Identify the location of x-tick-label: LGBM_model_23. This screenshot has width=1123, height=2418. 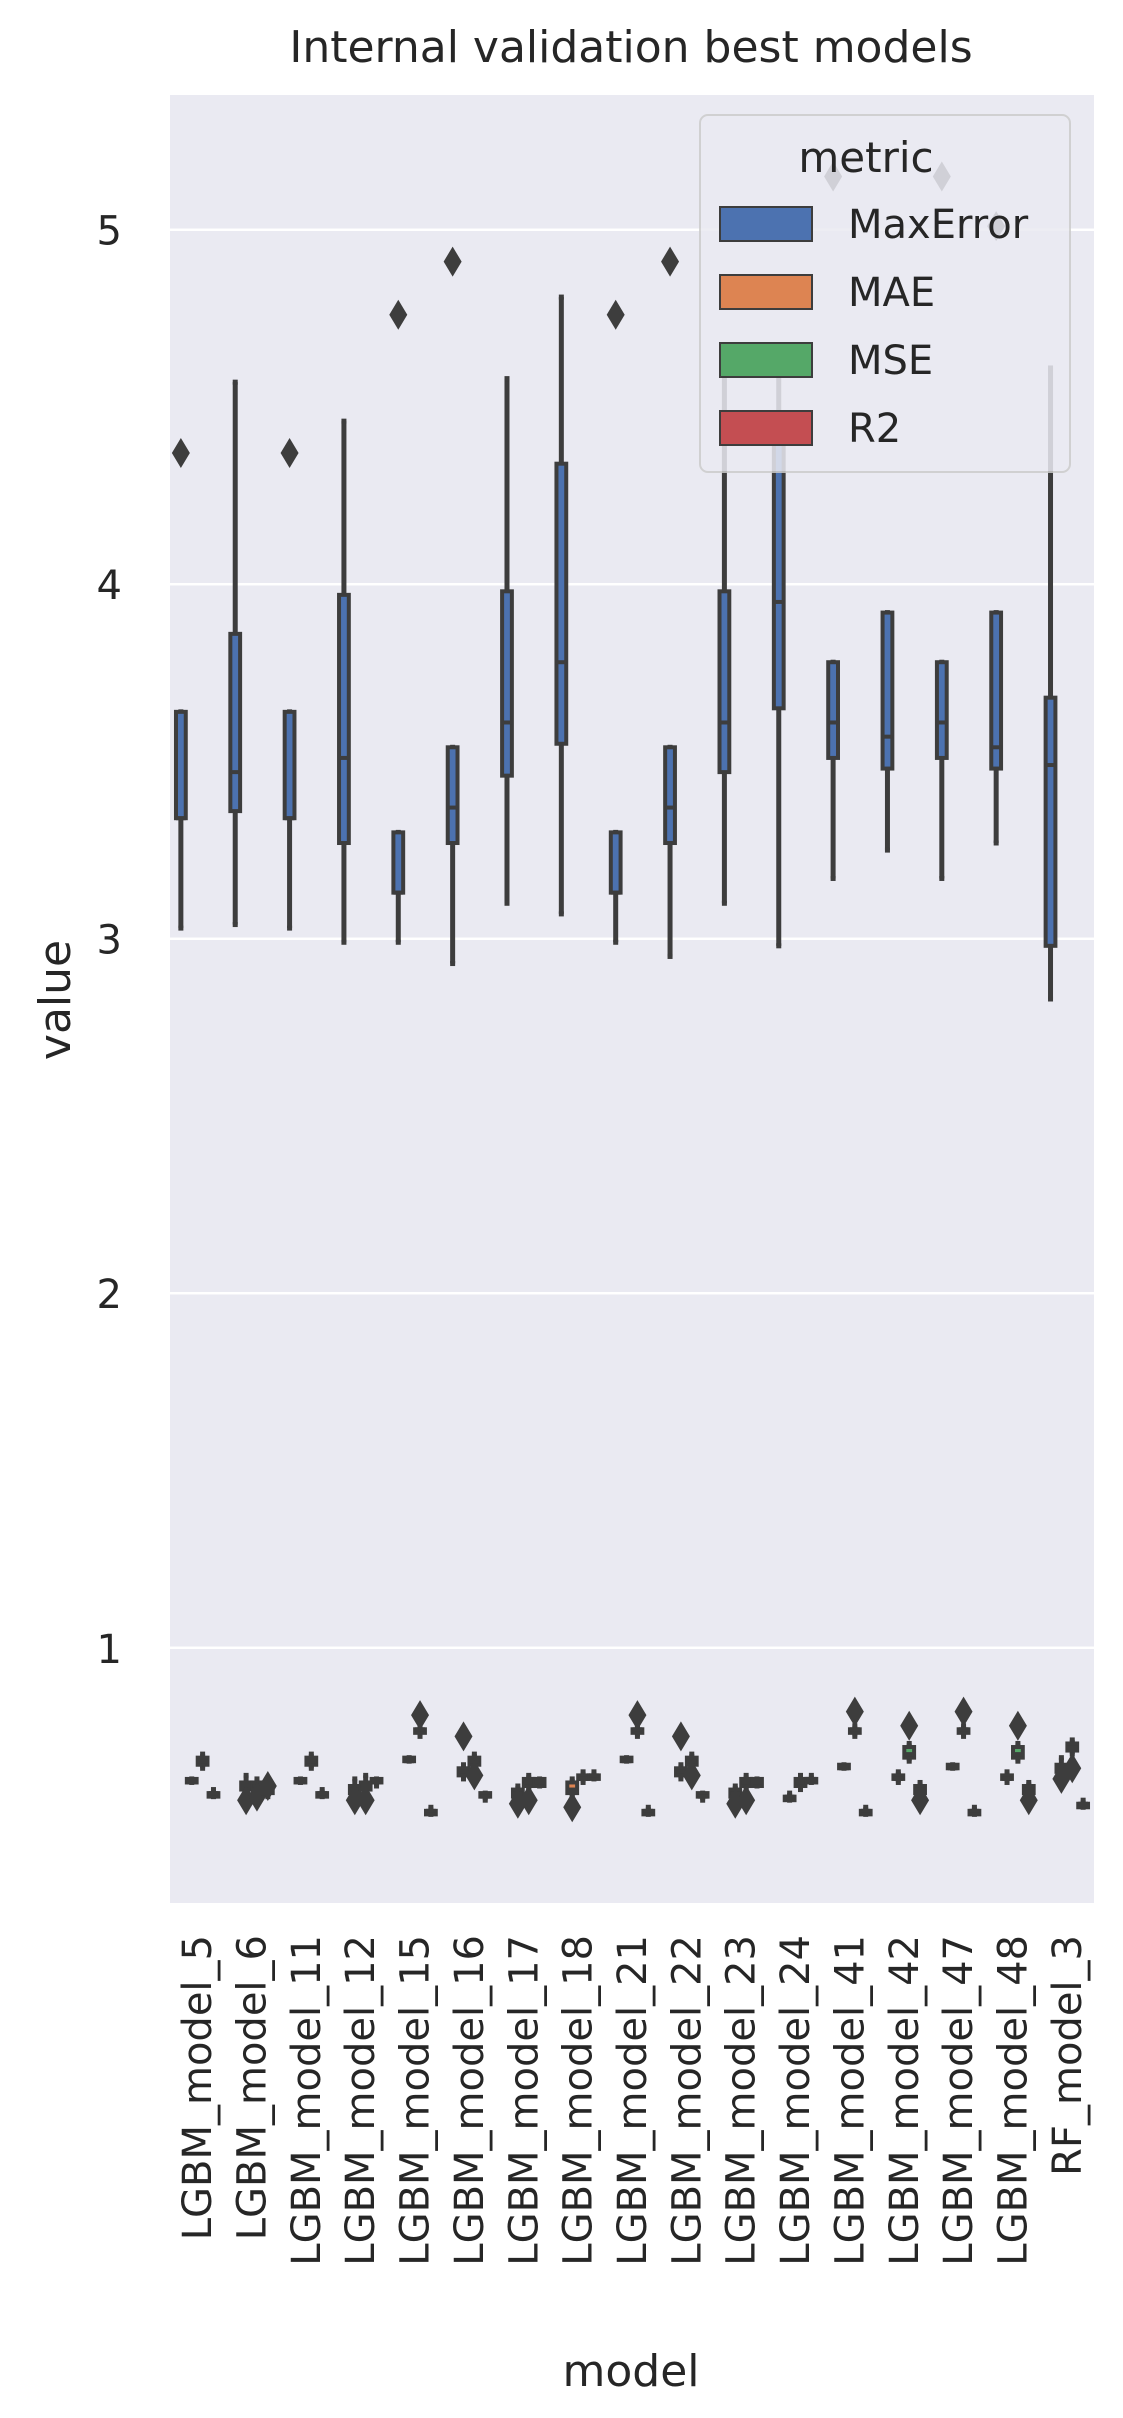
(742, 2100).